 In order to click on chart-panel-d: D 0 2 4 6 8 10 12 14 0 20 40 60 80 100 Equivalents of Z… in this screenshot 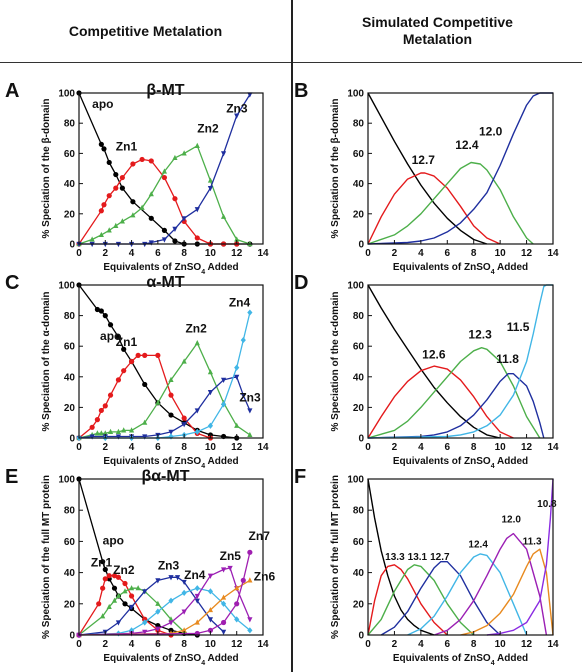, I will do `click(426, 371)`.